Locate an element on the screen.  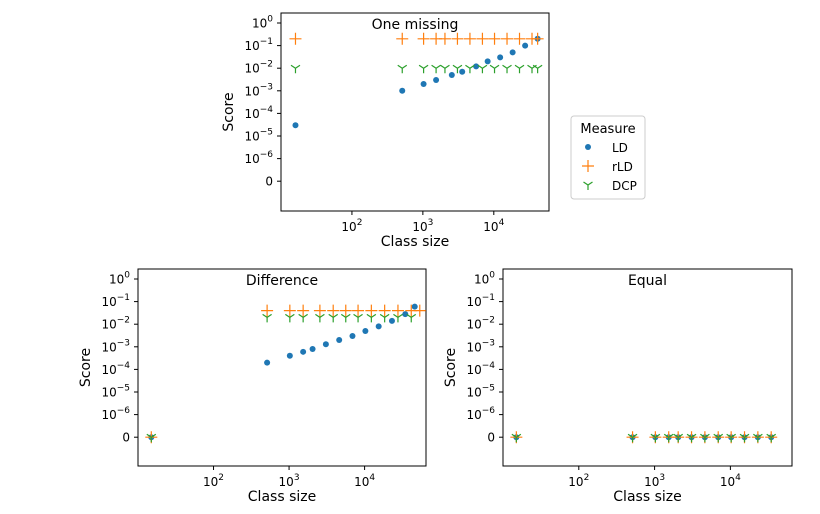
legend-label-rld: rLD is located at coordinates (622, 167).